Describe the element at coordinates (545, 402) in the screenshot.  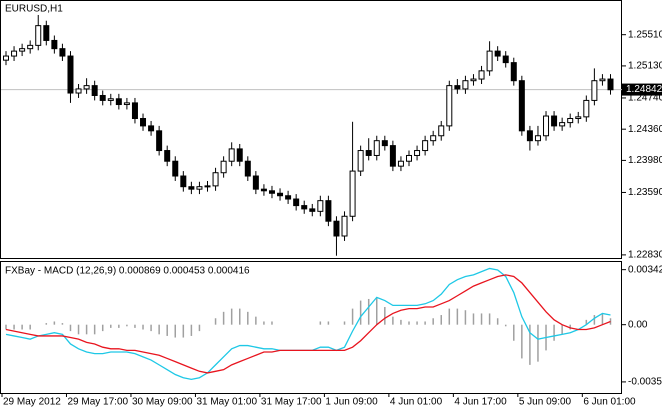
I see `x-tick-label: 5 Jun 09:00` at that location.